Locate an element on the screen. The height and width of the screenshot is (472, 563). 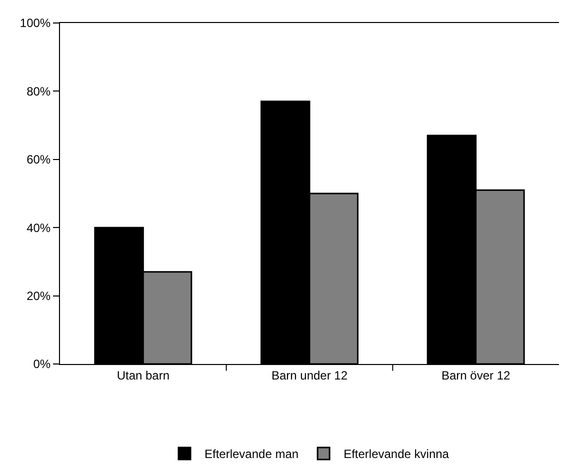
y-tick-label: 20% is located at coordinates (38, 296).